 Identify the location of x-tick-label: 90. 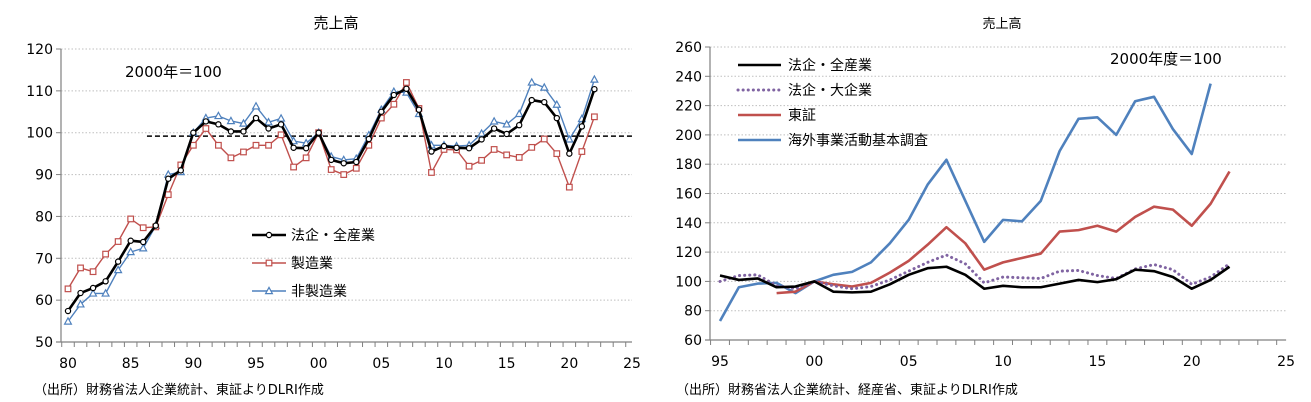
(193, 364).